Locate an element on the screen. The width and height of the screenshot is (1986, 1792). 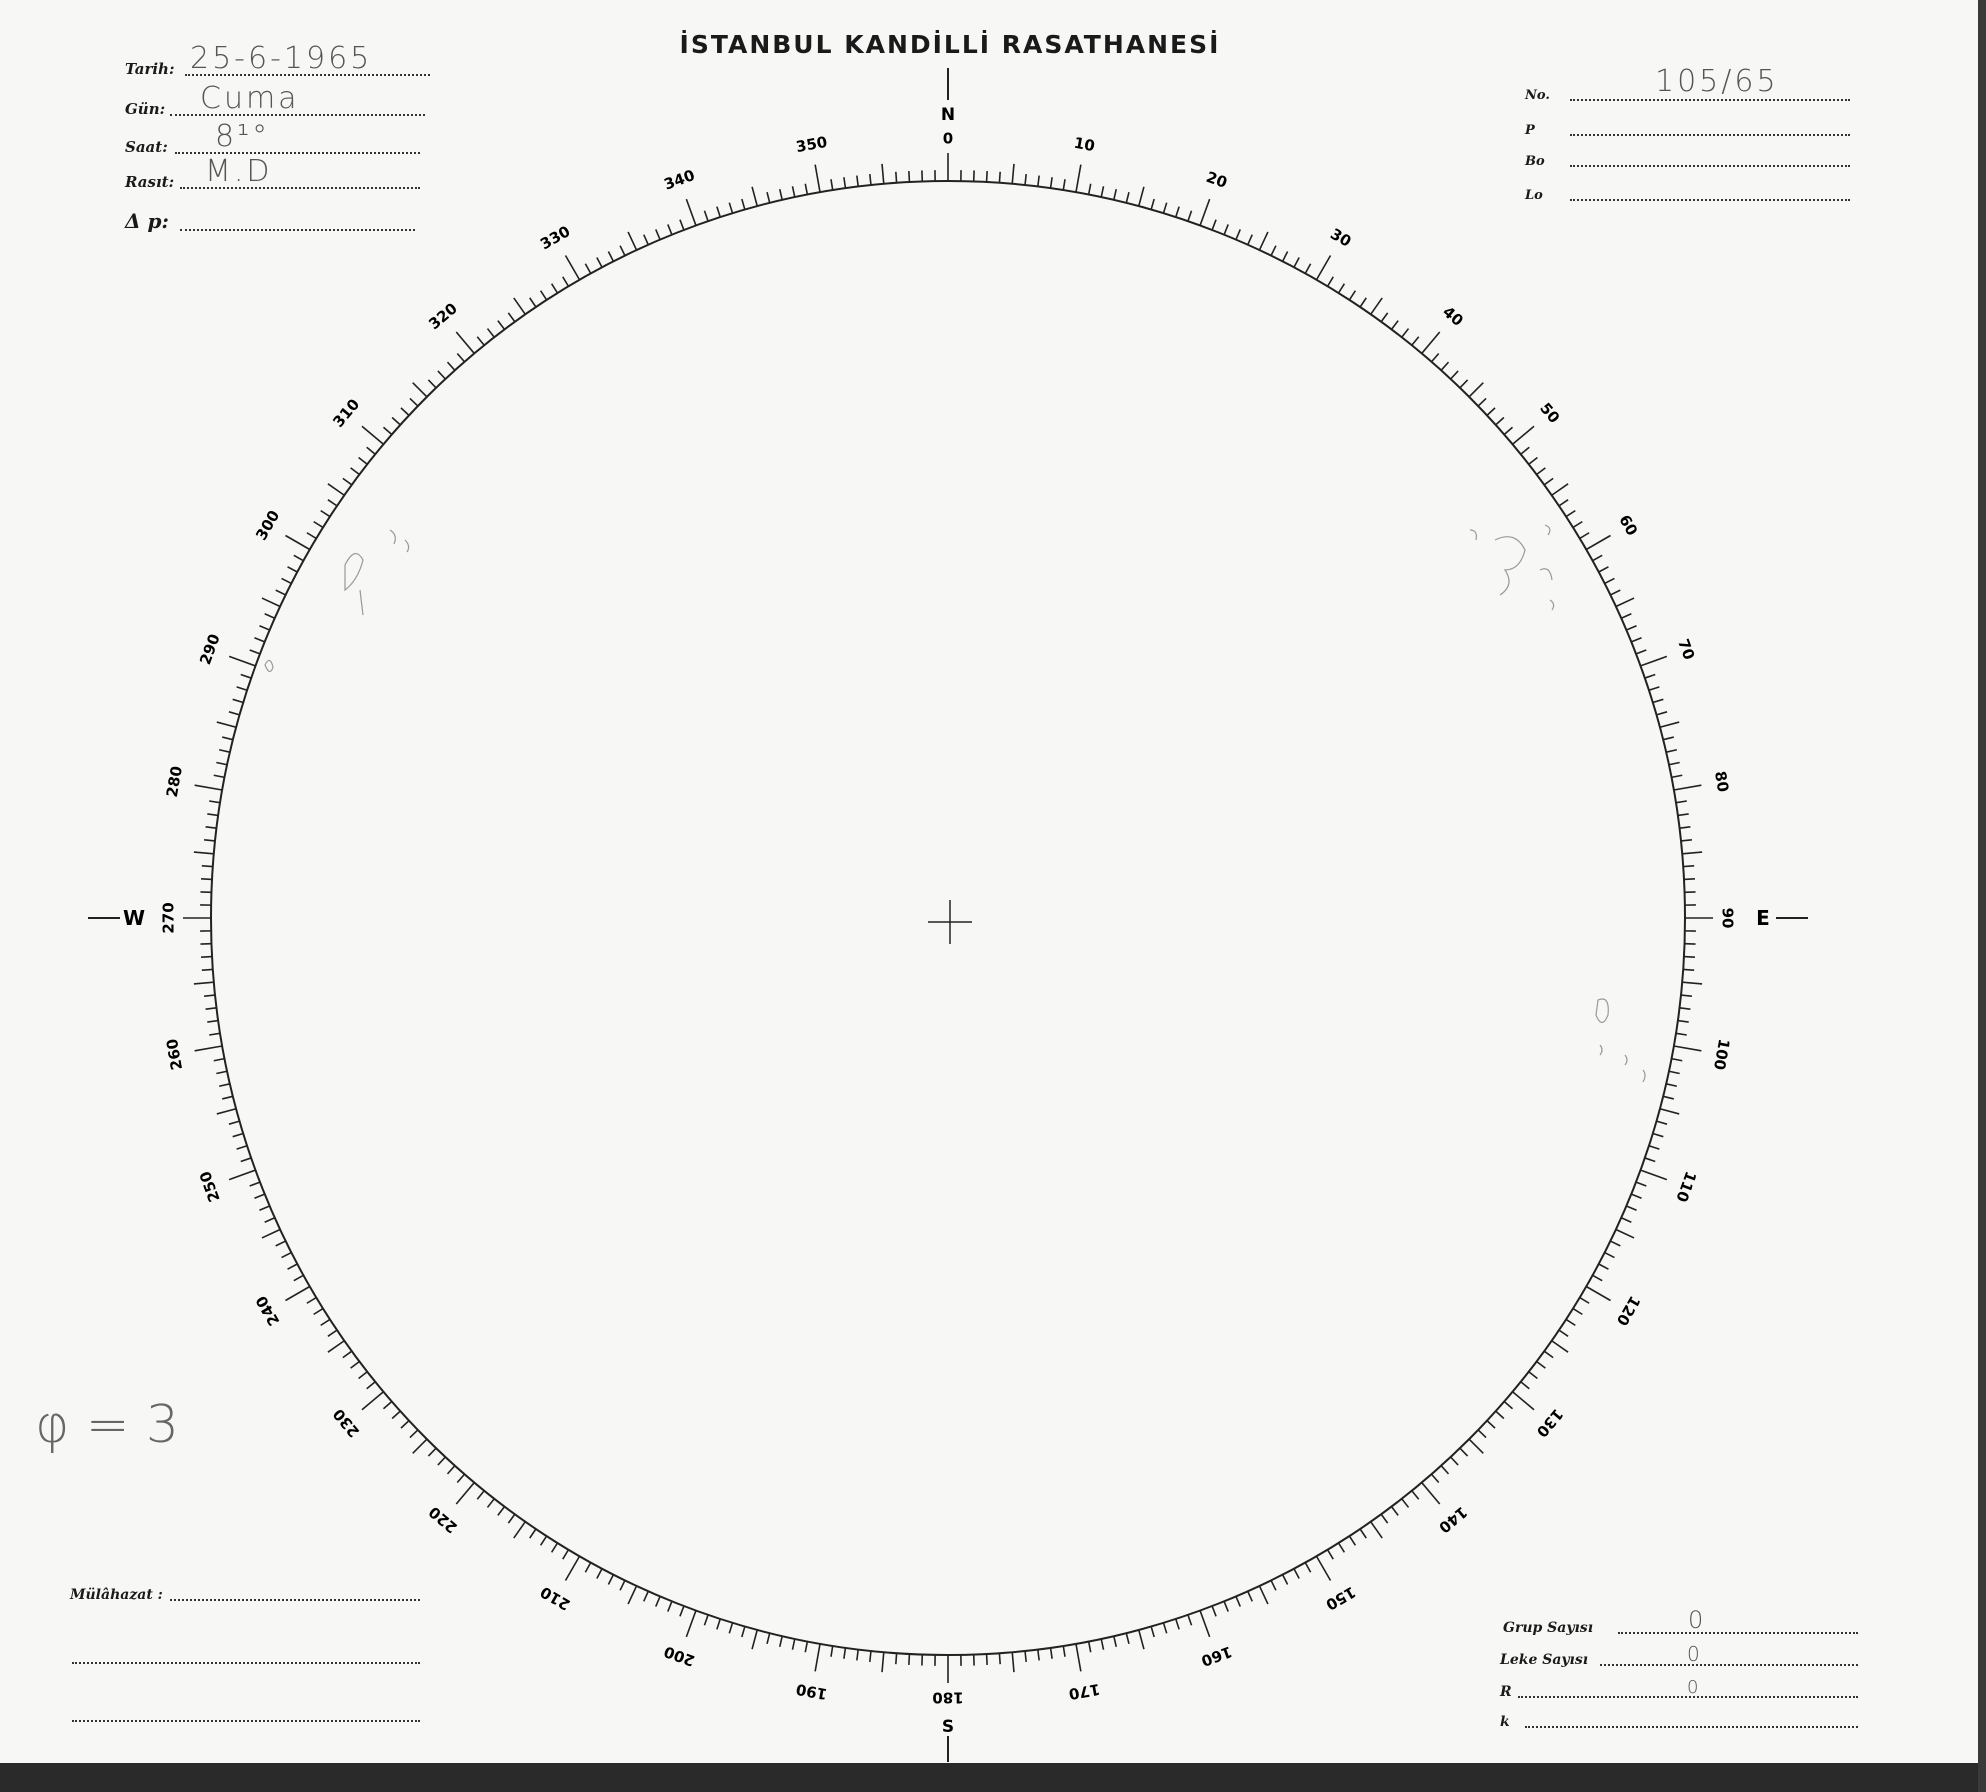
center-crosshair is located at coordinates (950, 922).